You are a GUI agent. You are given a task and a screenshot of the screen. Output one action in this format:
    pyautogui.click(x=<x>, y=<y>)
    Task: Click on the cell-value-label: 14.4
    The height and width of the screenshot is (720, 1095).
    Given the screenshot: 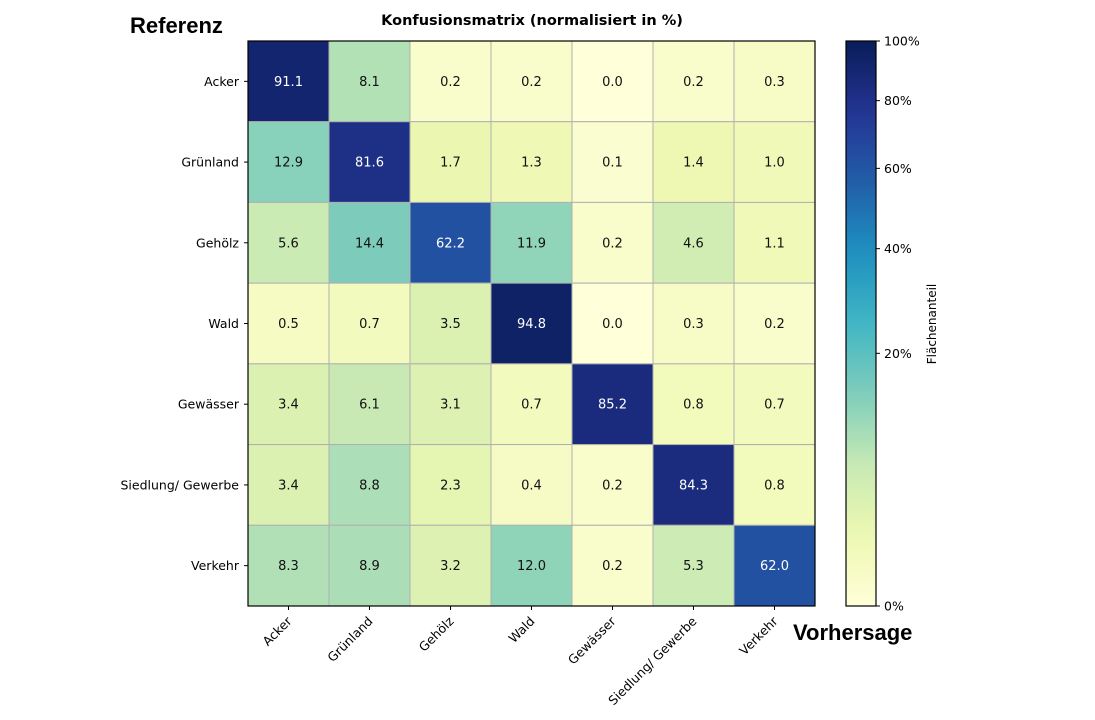 What is the action you would take?
    pyautogui.click(x=369, y=243)
    